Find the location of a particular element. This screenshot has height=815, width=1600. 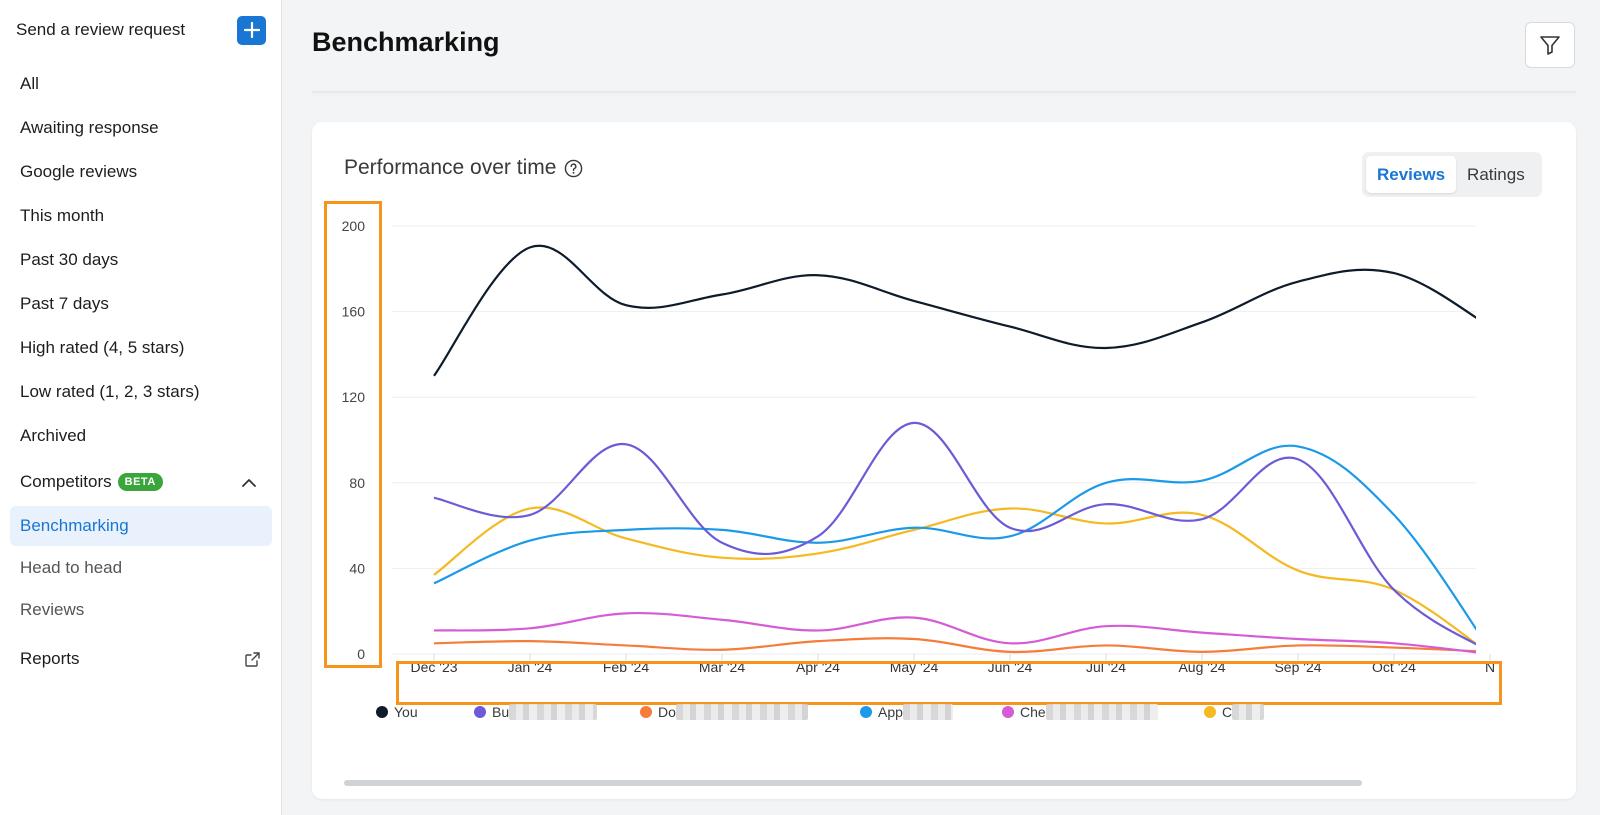

external-link-icon is located at coordinates (252, 659).